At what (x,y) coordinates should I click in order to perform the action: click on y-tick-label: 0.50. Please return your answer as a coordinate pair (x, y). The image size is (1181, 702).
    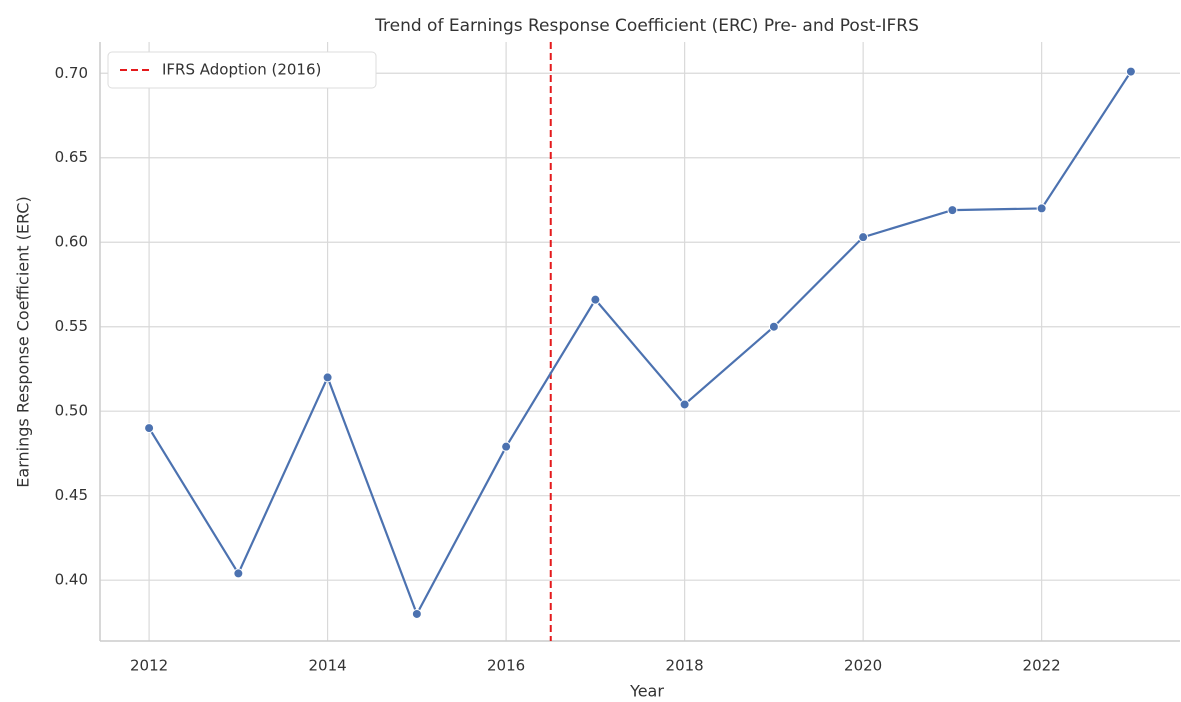
    Looking at the image, I should click on (71, 411).